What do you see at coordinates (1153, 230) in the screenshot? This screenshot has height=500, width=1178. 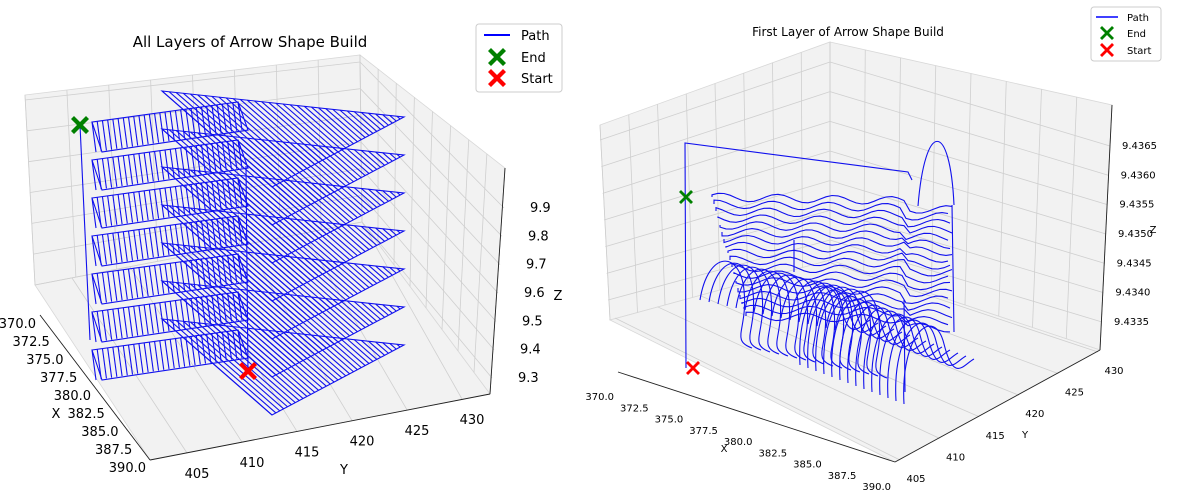 I see `right-z-axis-label: Z` at bounding box center [1153, 230].